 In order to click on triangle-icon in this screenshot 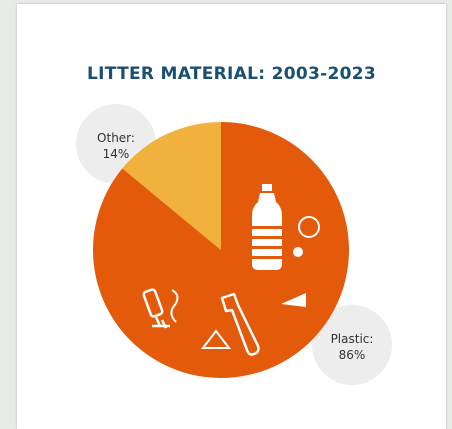, I will do `click(293, 300)`.